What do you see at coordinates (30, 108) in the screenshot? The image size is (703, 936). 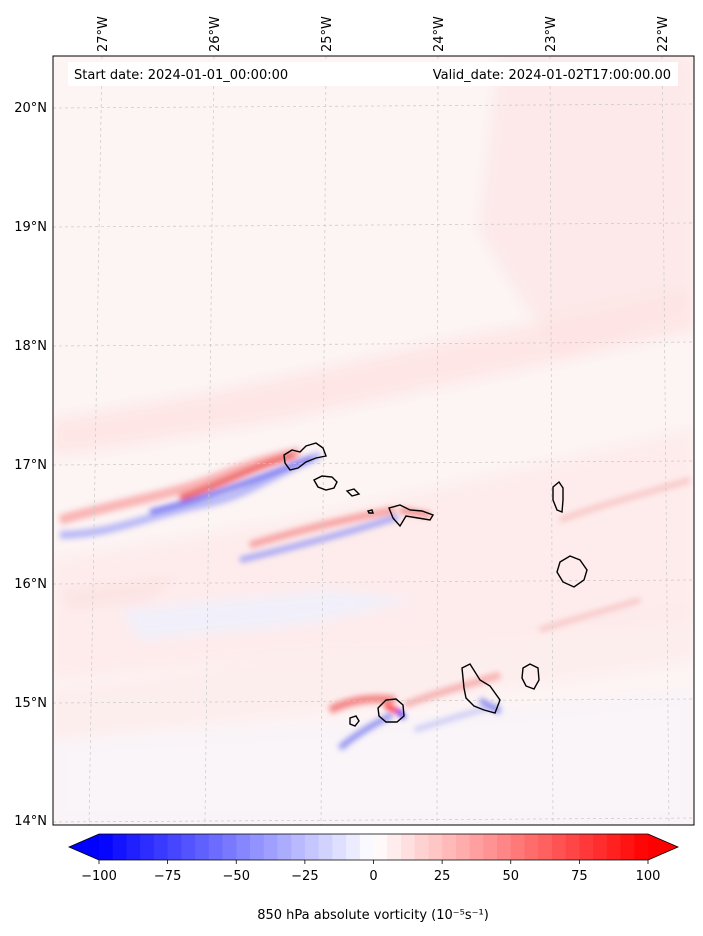 I see `lat-label: 20°N` at bounding box center [30, 108].